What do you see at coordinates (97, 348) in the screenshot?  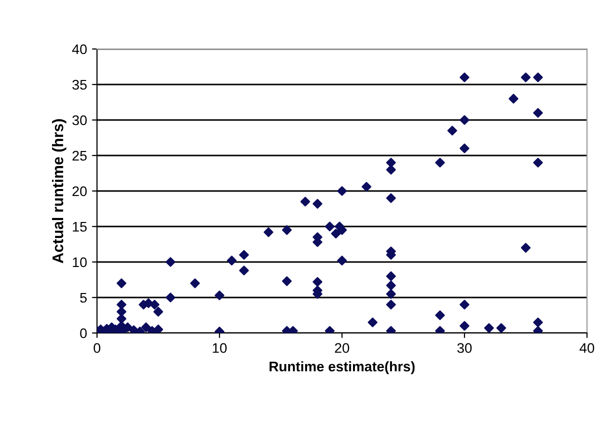 I see `x-tick-label: 0` at bounding box center [97, 348].